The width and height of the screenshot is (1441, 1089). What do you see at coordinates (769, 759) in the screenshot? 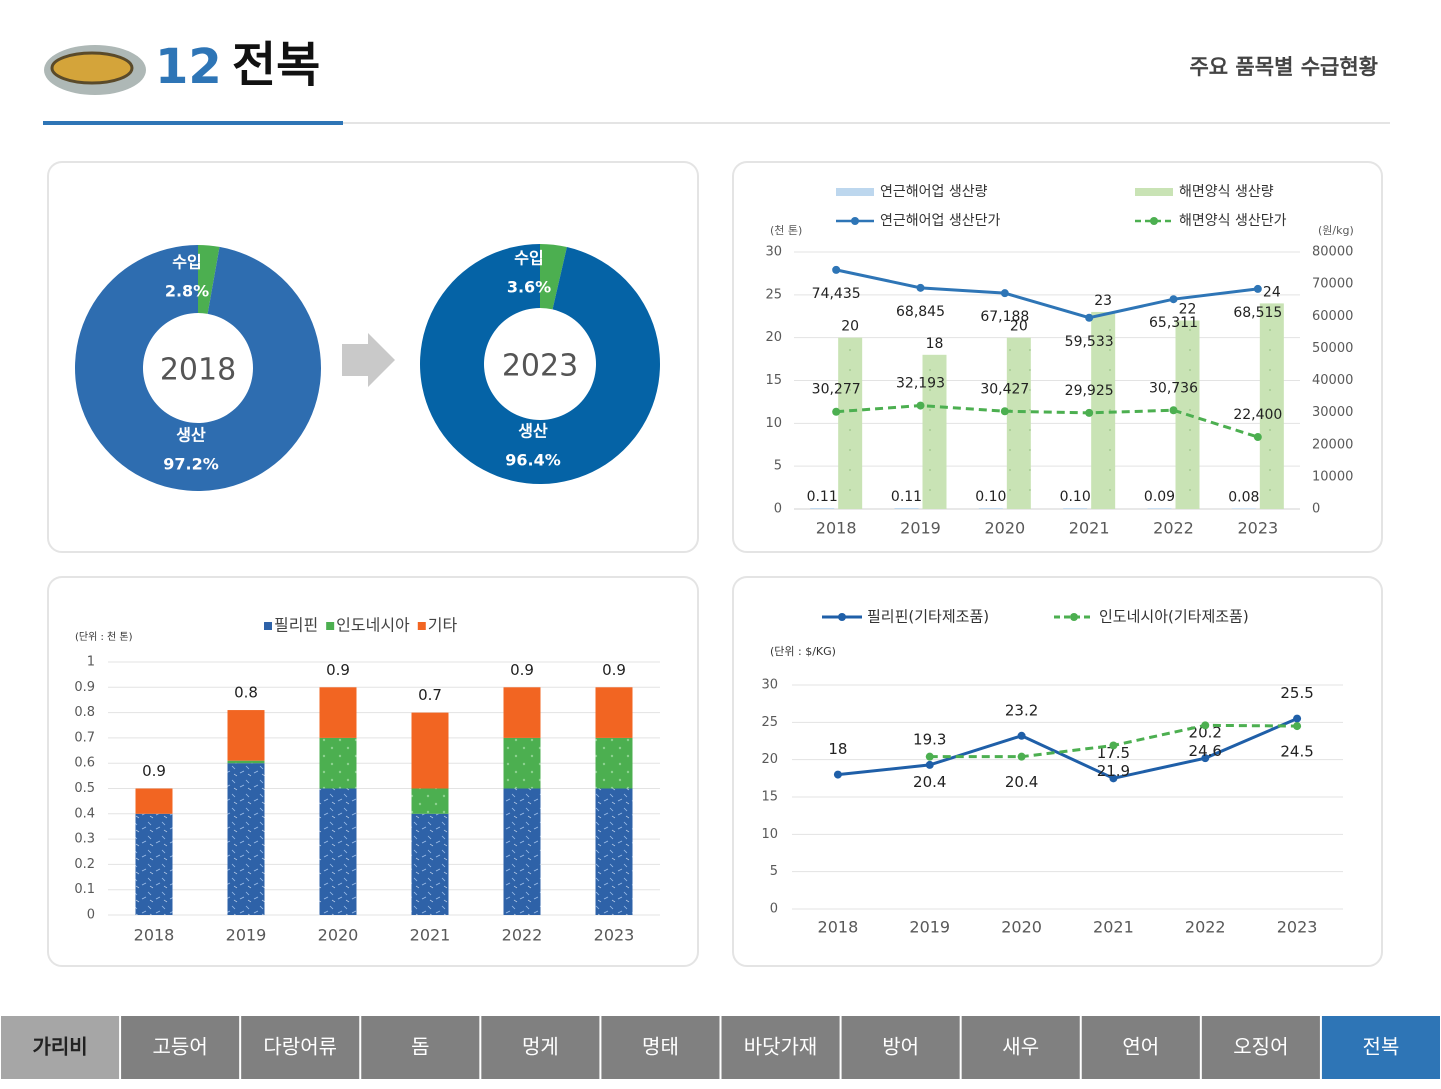
I see `tick-label: 20` at bounding box center [769, 759].